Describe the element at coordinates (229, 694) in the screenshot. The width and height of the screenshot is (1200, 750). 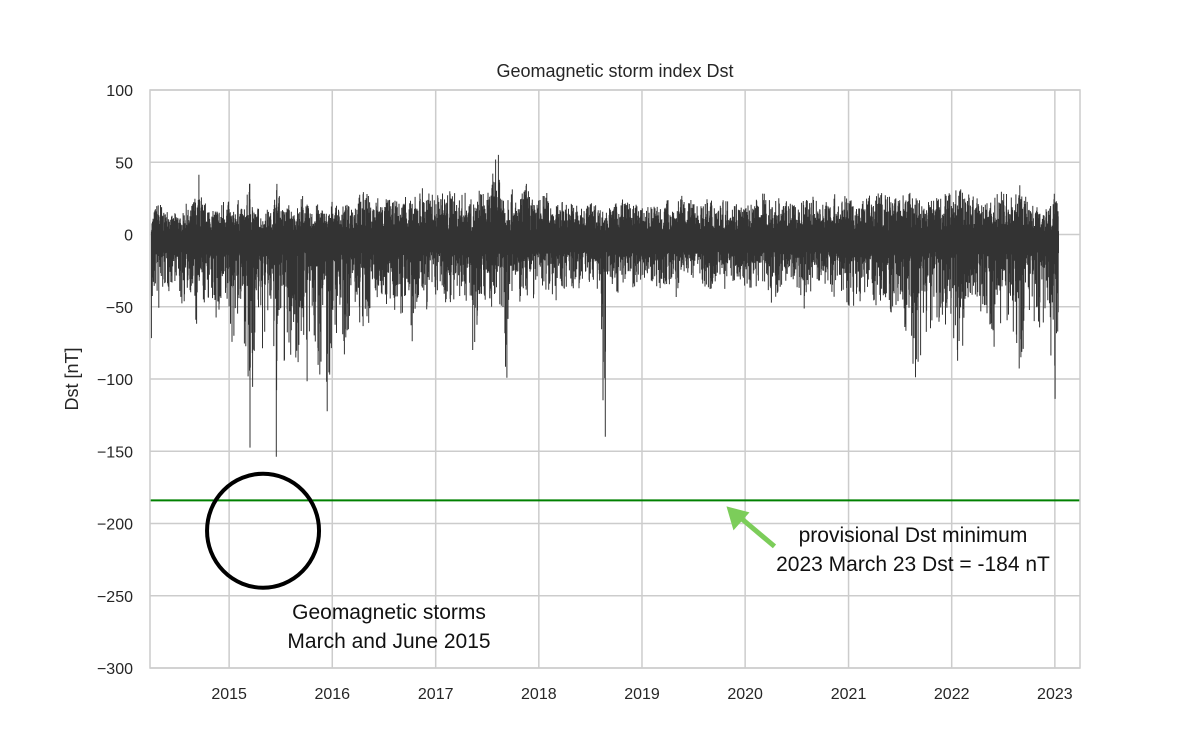
I see `x-tick-label: 2015` at that location.